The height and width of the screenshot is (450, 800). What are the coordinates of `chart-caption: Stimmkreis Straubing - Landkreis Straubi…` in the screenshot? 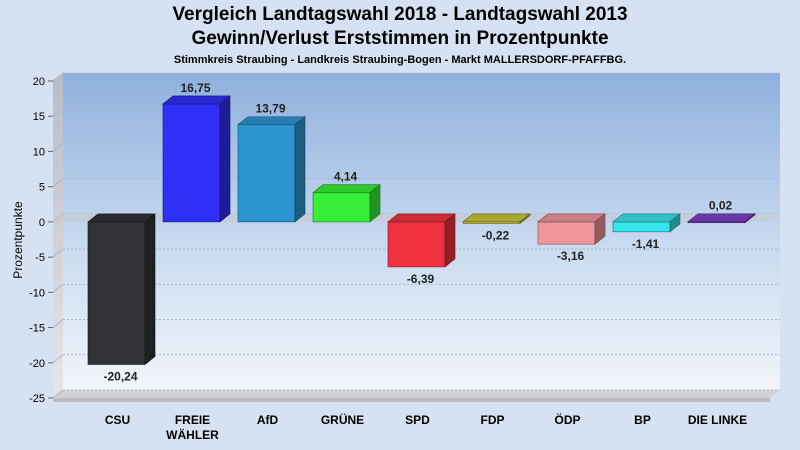 It's located at (400, 60).